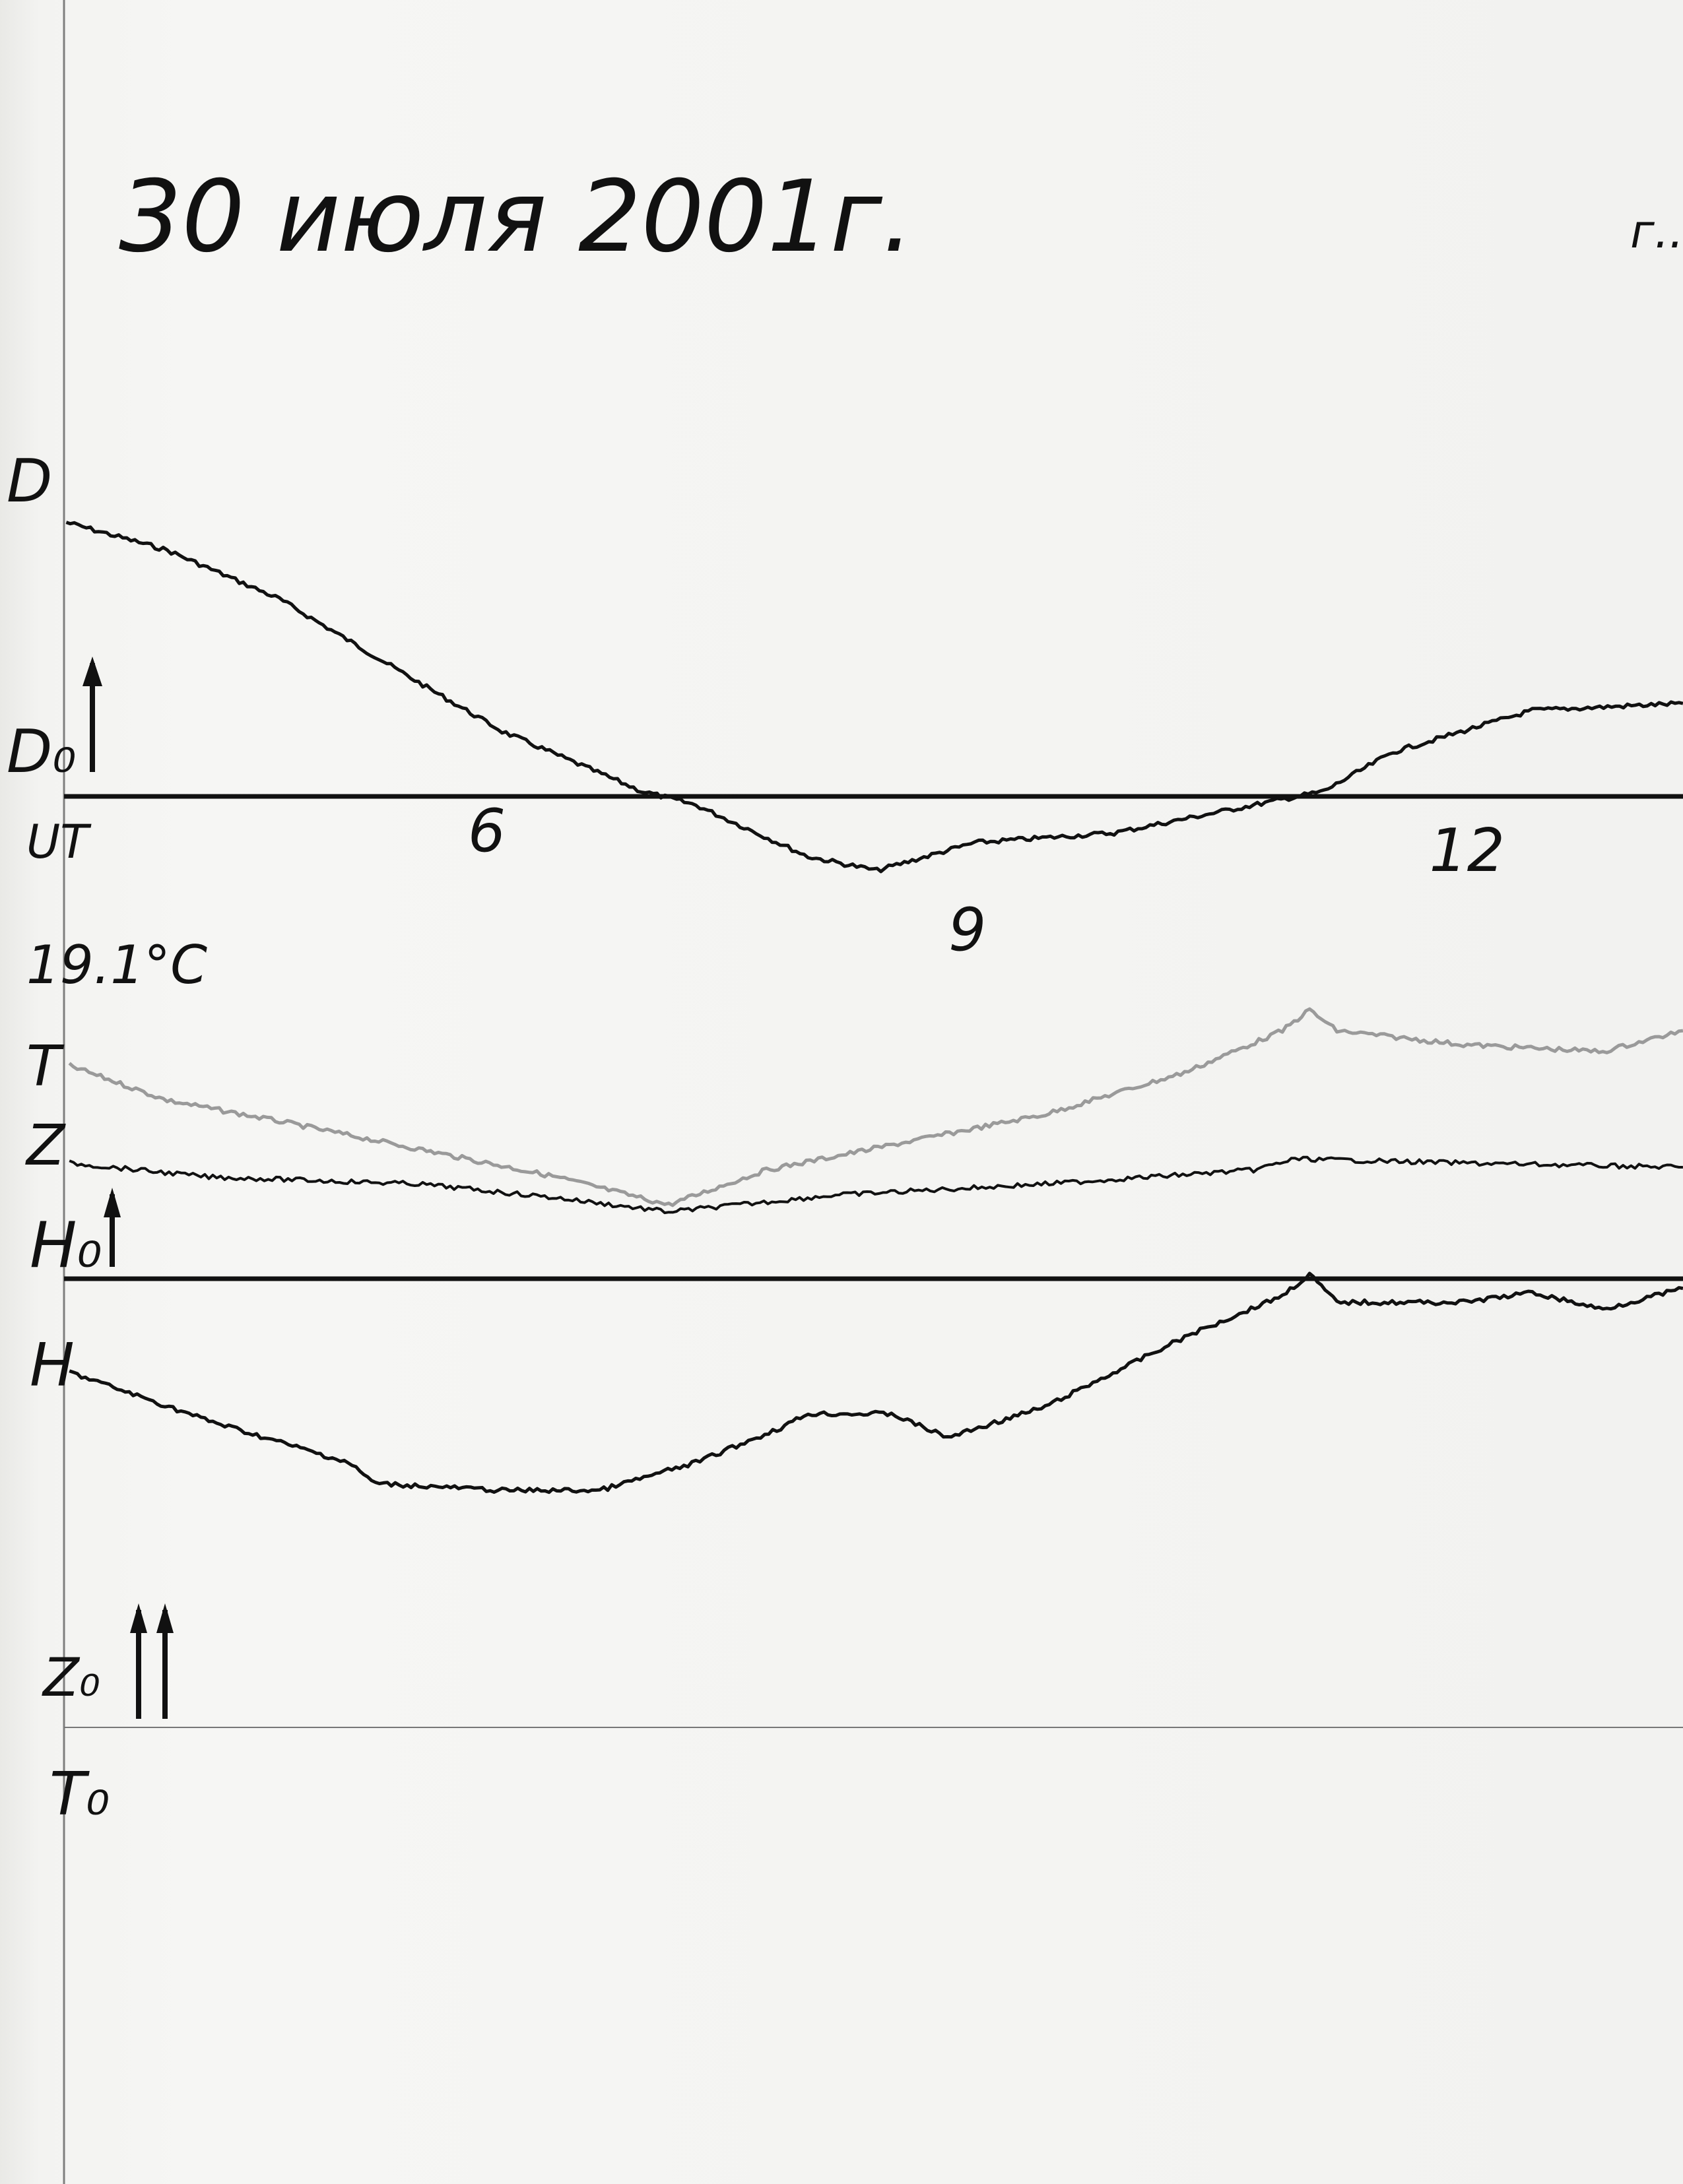  Describe the element at coordinates (875, 1107) in the screenshot. I see `trace-t` at that location.